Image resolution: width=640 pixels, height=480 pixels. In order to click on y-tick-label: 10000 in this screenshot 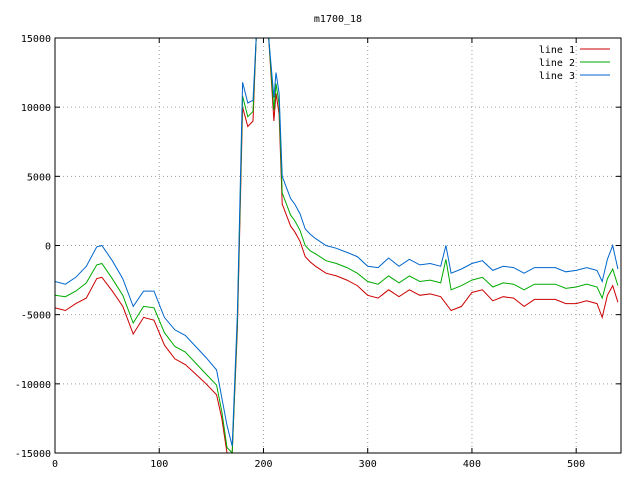, I will do `click(36, 108)`.